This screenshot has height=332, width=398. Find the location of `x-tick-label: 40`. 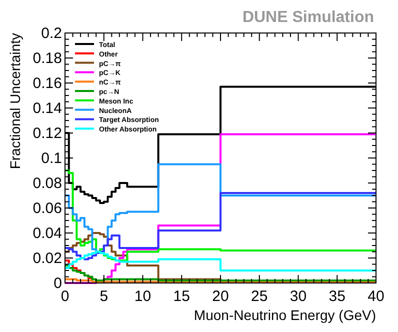

x-tick-label: 40 is located at coordinates (376, 296).